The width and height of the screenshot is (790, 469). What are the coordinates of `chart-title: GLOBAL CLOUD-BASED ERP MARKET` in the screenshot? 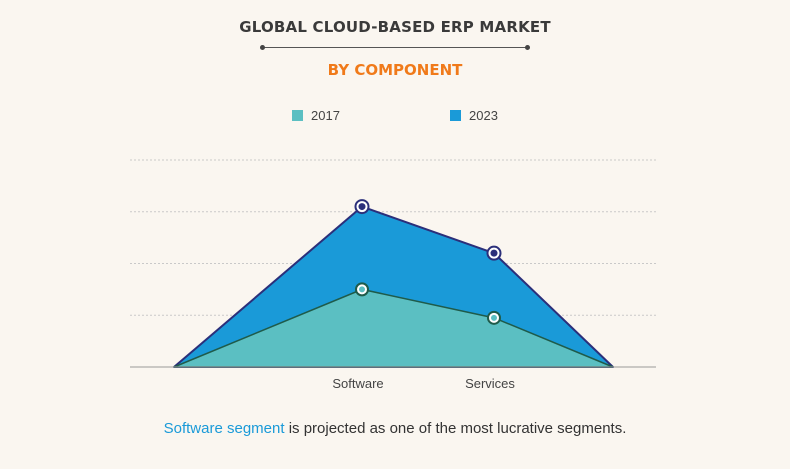 It's located at (395, 27).